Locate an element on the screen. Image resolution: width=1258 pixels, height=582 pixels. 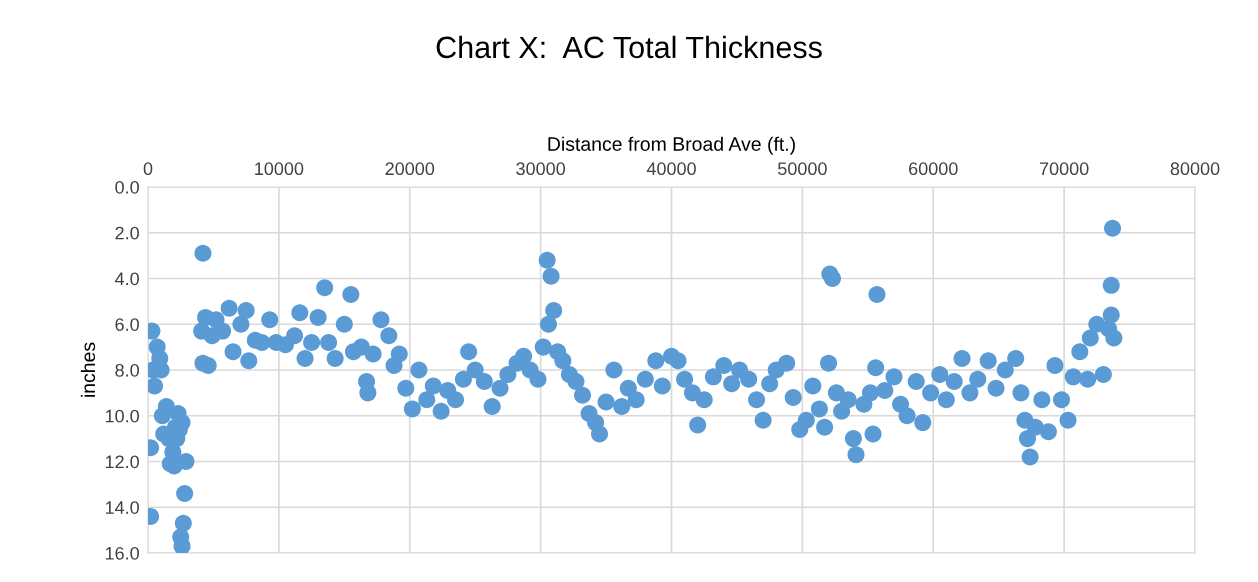
x-tick-label: 10000 is located at coordinates (279, 169).